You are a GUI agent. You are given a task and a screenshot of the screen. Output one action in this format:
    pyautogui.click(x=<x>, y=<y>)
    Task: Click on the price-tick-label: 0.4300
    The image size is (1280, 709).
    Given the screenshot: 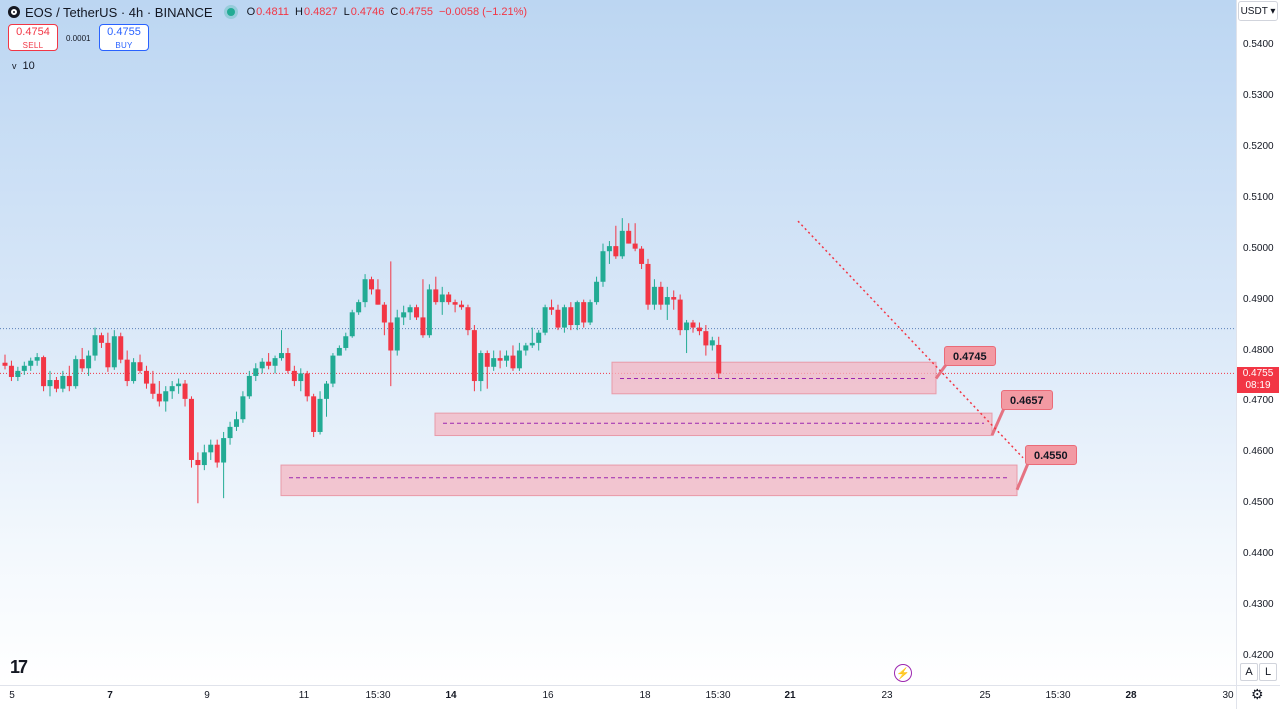 What is the action you would take?
    pyautogui.click(x=1258, y=605)
    